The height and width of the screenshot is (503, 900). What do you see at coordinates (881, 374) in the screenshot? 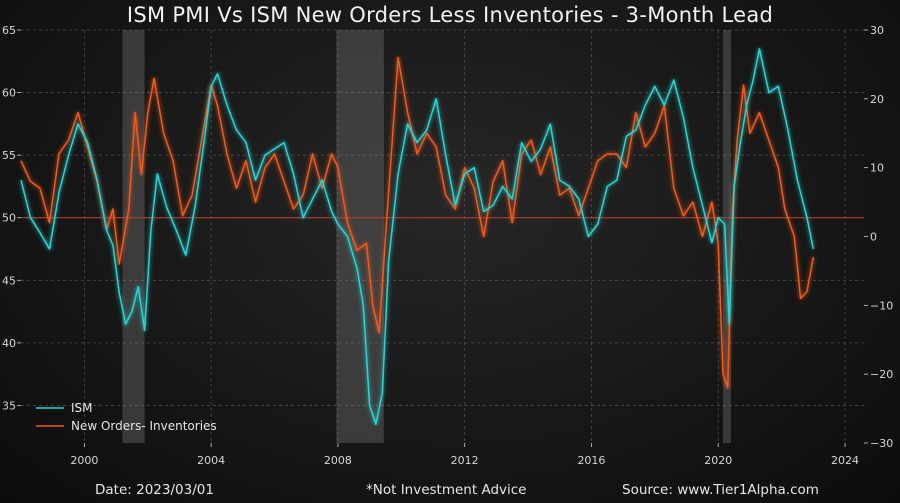
I see `y-right-tick-label: −20` at bounding box center [881, 374].